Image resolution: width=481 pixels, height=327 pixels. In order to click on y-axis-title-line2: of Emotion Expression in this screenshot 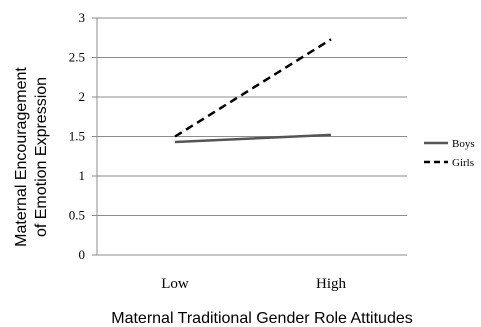, I will do `click(41, 157)`.